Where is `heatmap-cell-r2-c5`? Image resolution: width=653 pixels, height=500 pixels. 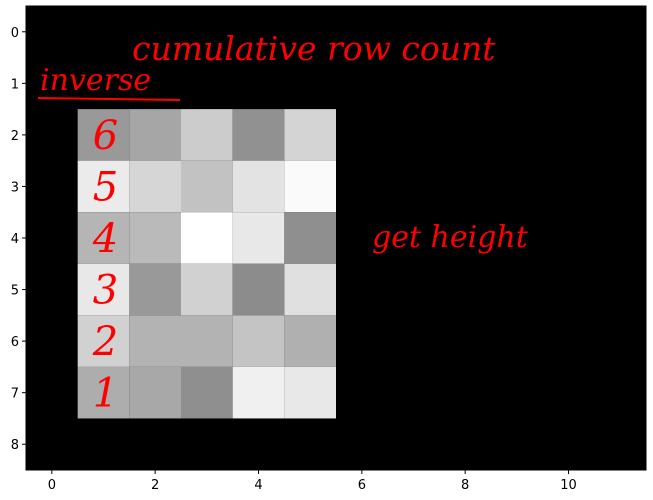 heatmap-cell-r2-c5 is located at coordinates (310, 135).